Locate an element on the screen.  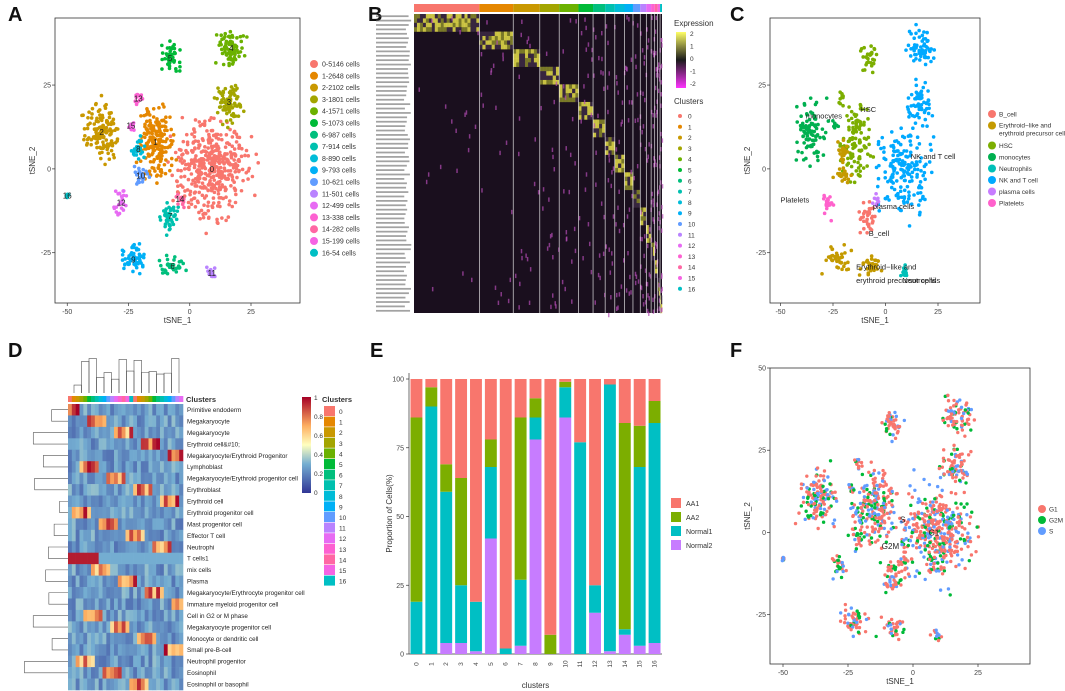
point-b_cell is located at coordinates (860, 232).